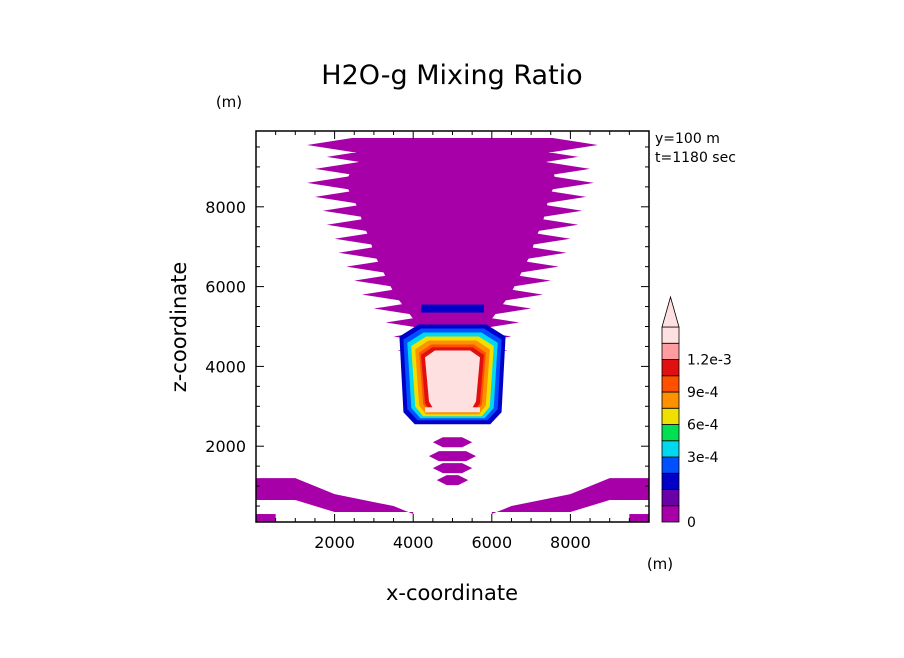  What do you see at coordinates (225, 446) in the screenshot?
I see `y-tick-label: 2000` at bounding box center [225, 446].